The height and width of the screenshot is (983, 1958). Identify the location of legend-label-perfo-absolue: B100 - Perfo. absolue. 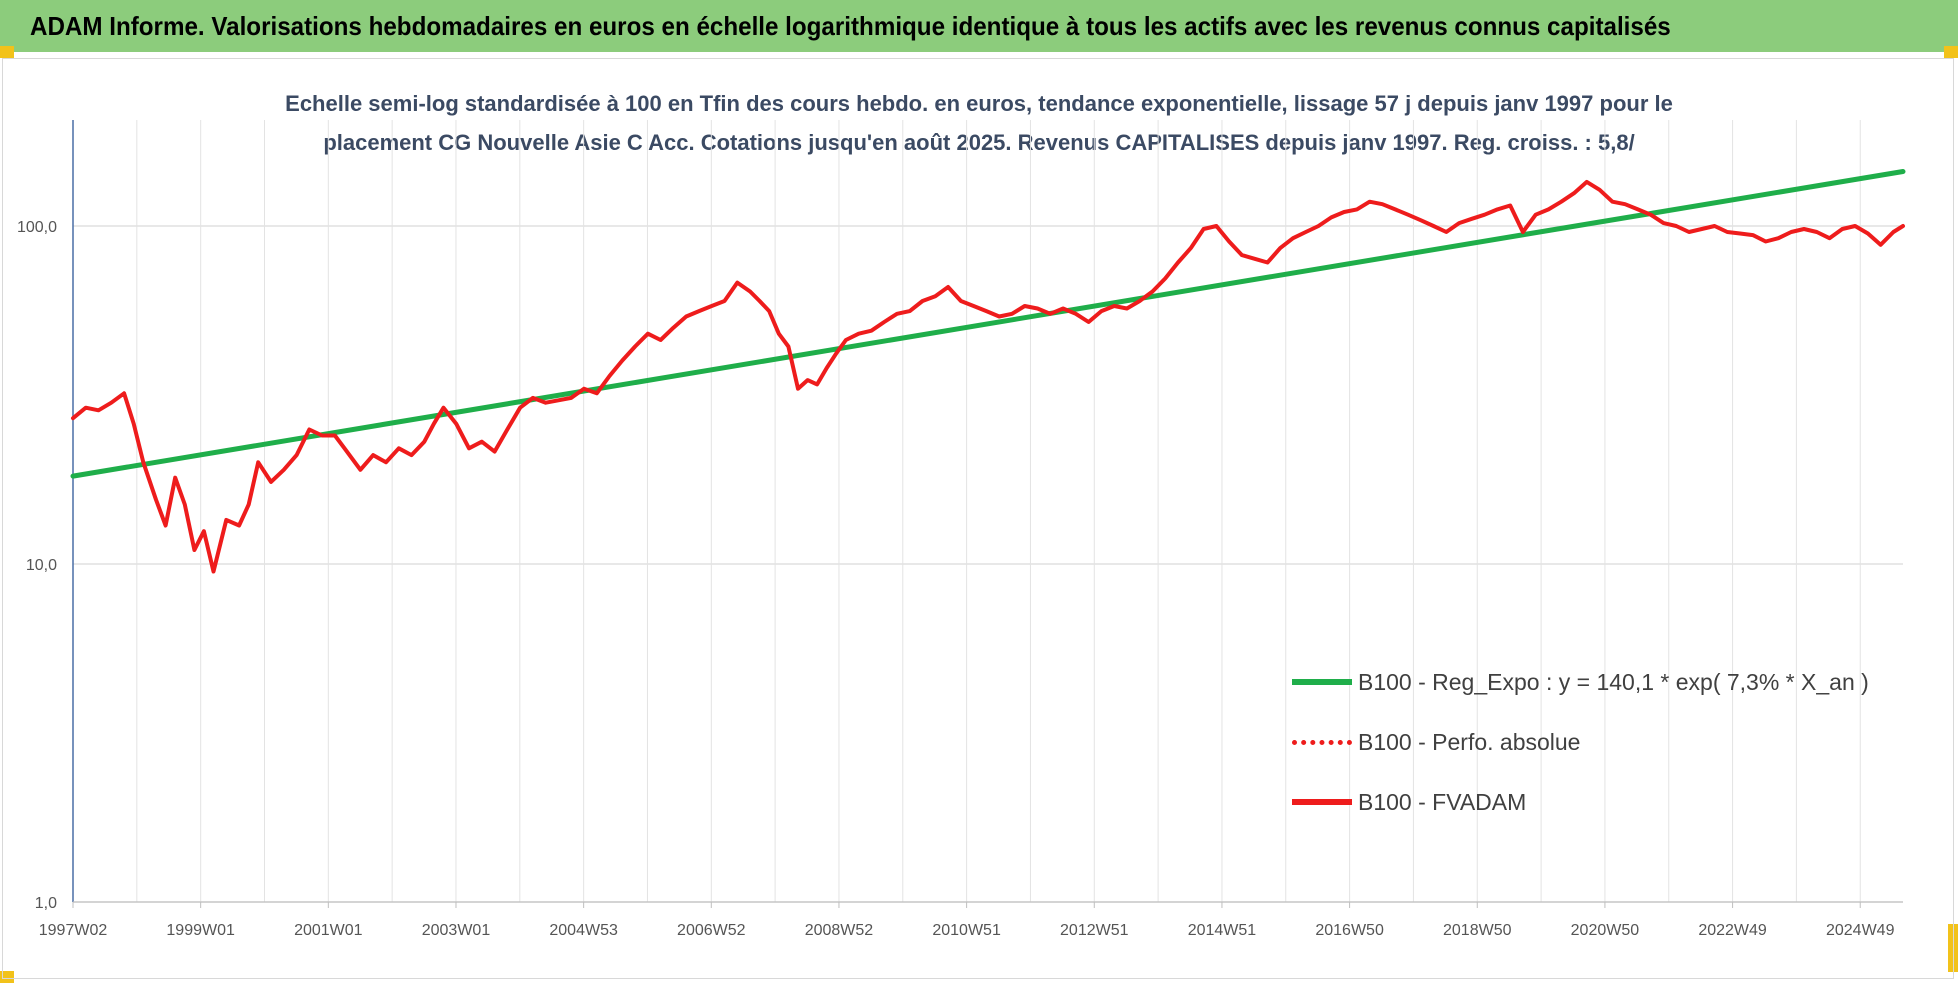
(1469, 741).